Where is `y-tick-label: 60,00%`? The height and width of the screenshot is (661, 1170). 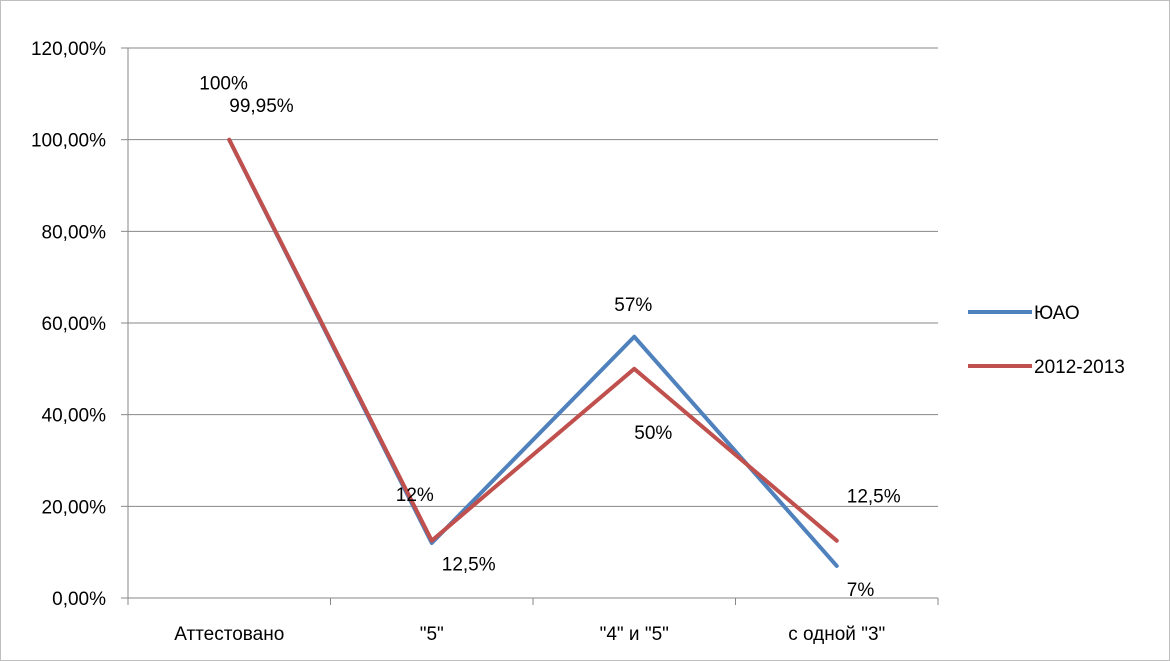
y-tick-label: 60,00% is located at coordinates (74, 324).